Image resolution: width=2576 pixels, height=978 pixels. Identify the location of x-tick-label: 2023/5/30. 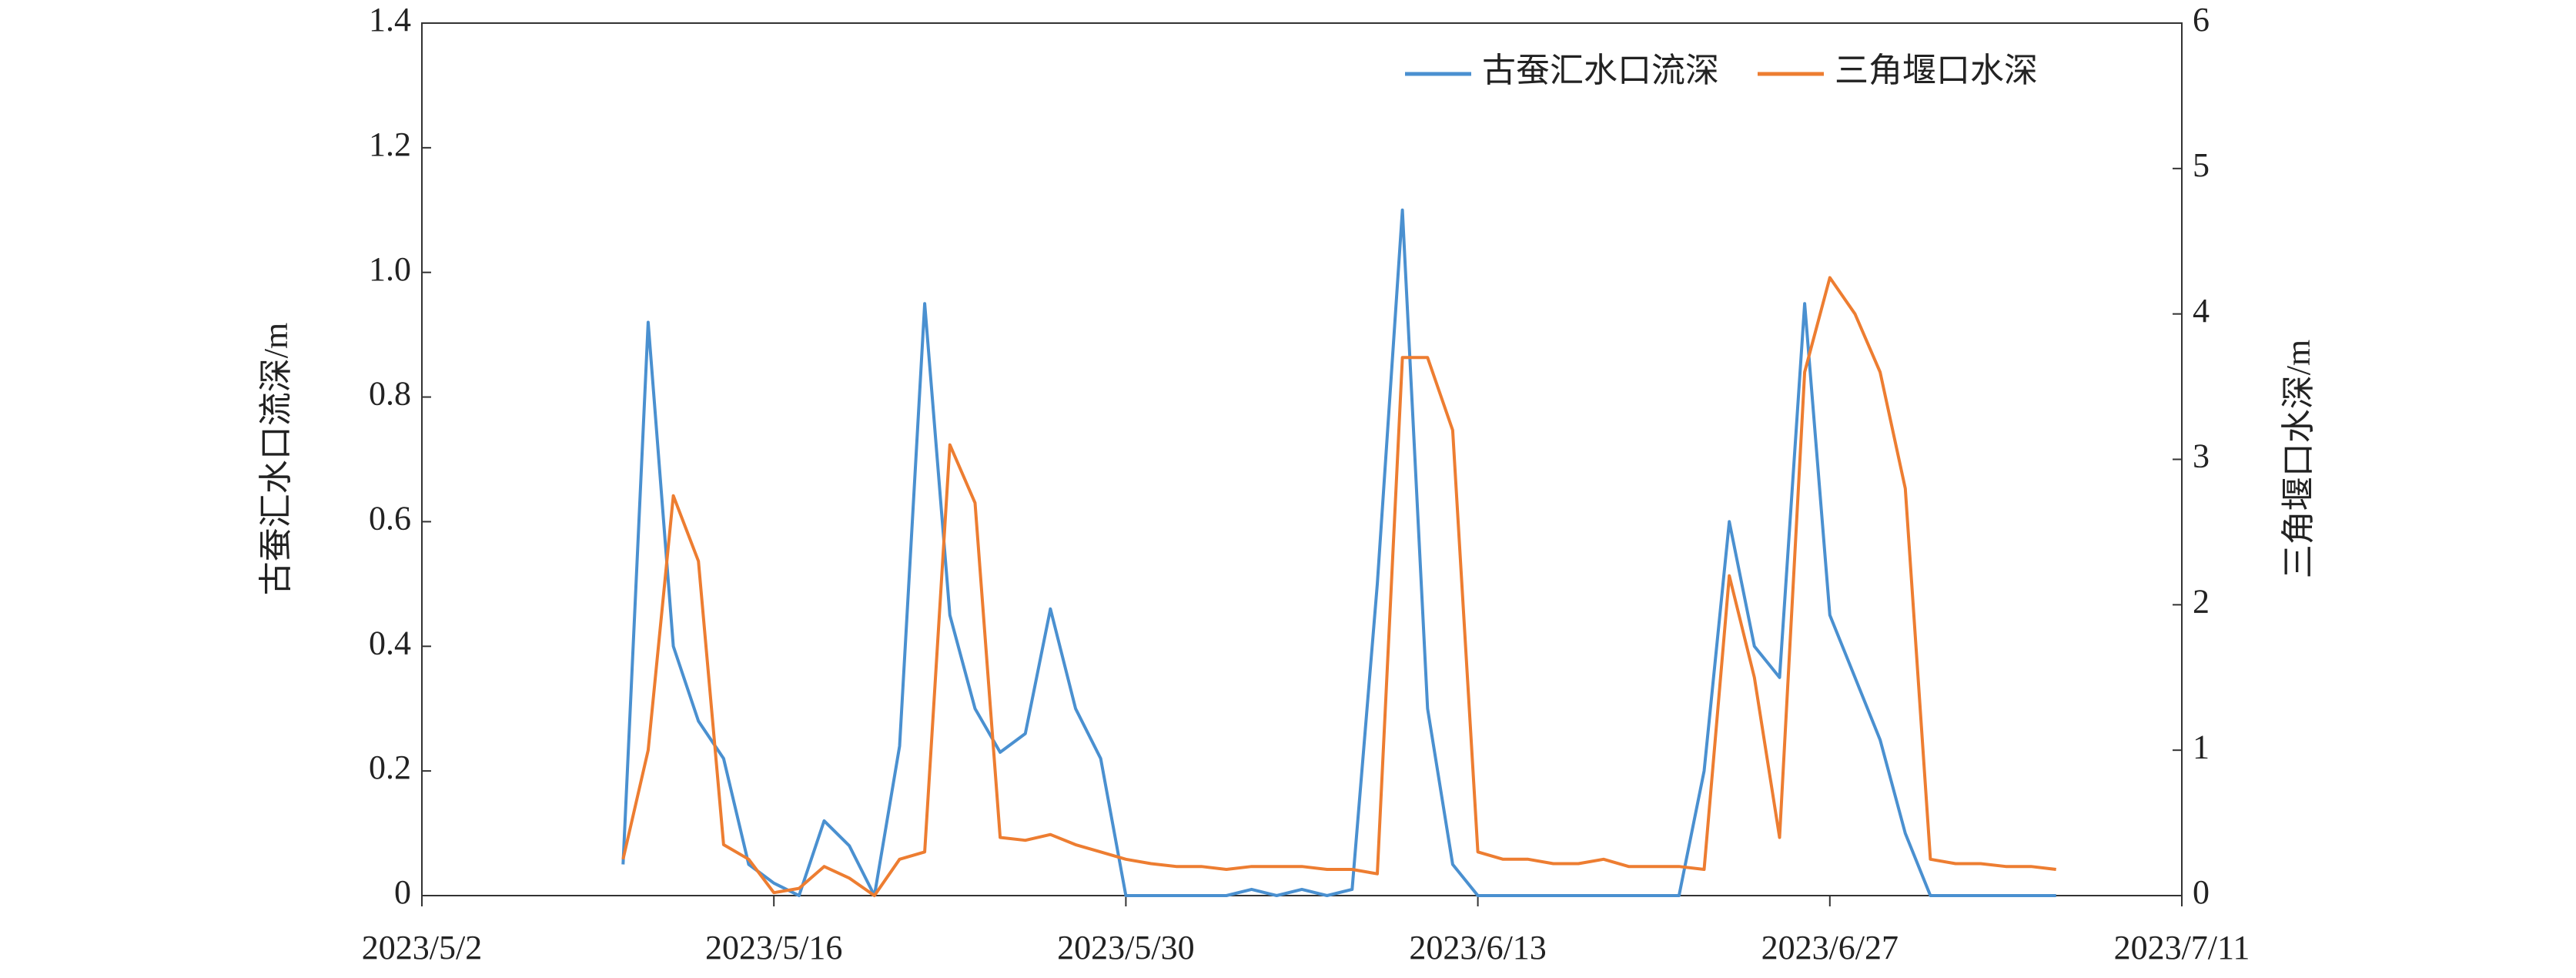
(1126, 948).